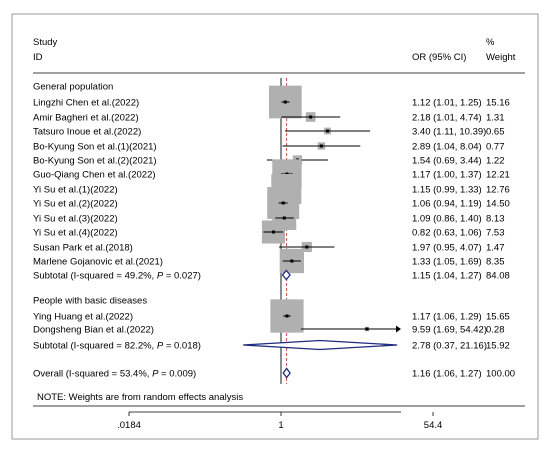 The height and width of the screenshot is (455, 550). What do you see at coordinates (495, 132) in the screenshot?
I see `study-weight-text: 0.65` at bounding box center [495, 132].